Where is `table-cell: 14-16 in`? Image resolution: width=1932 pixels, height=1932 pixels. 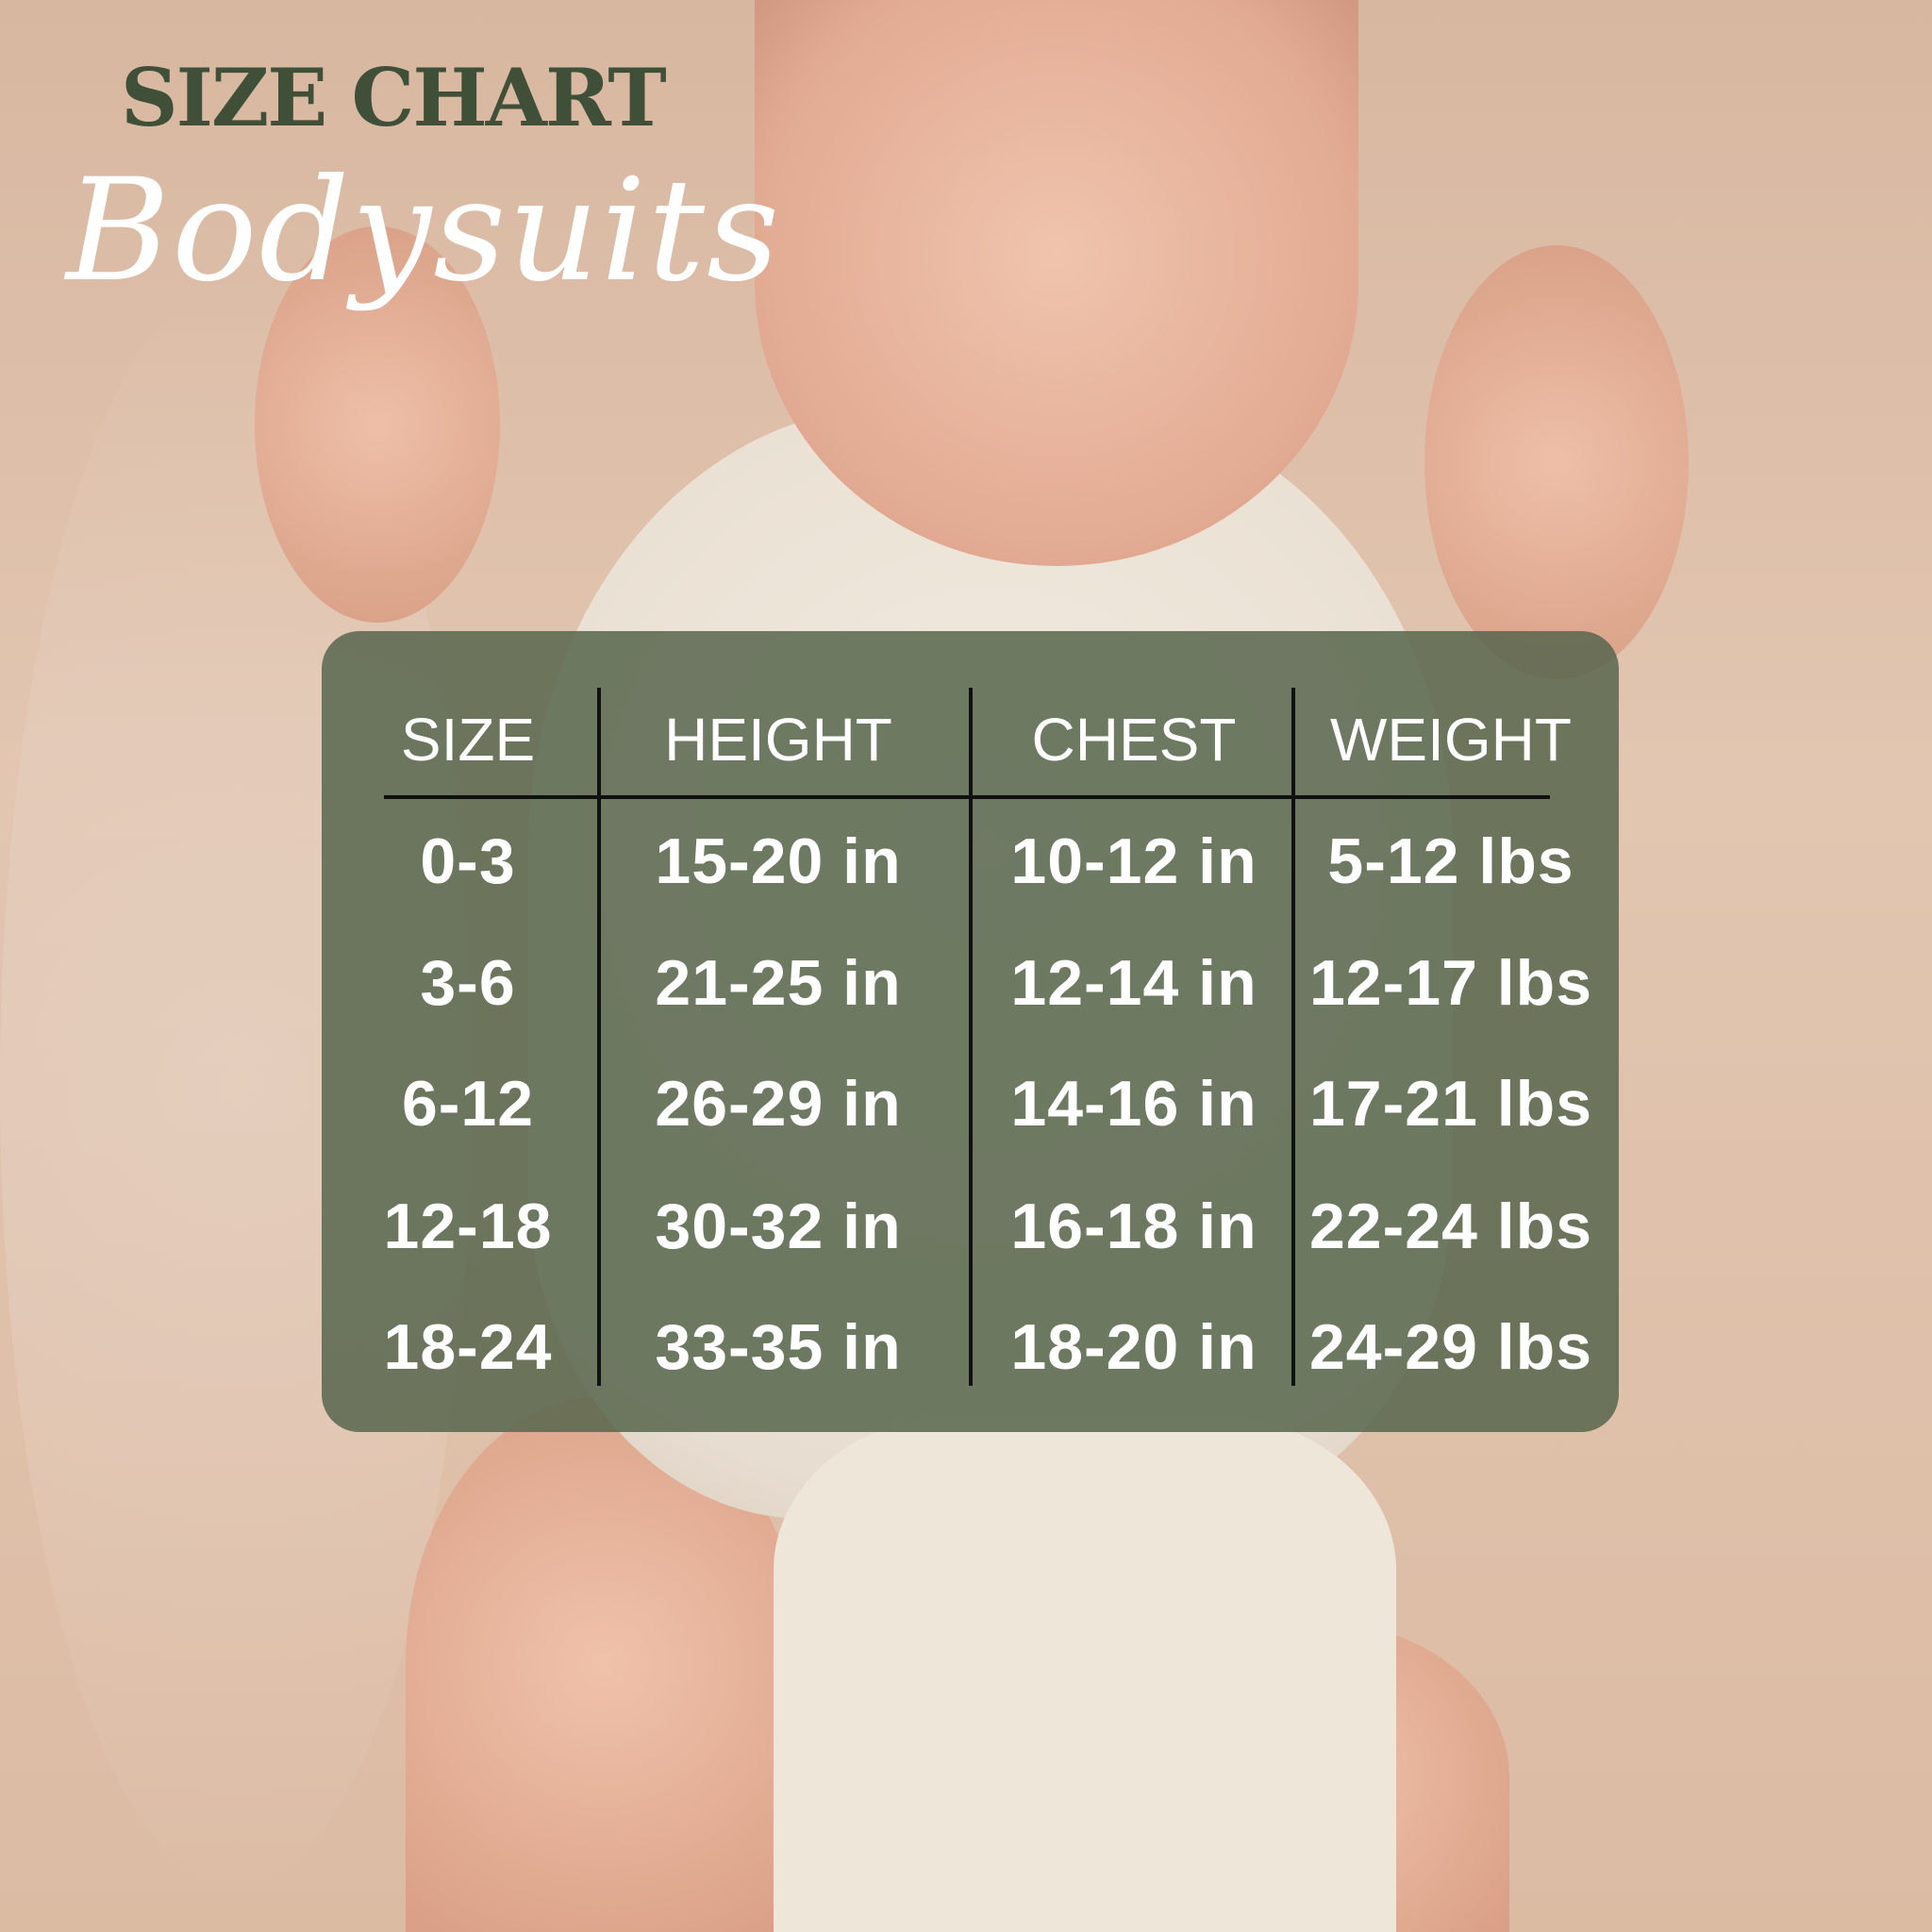
table-cell: 14-16 in is located at coordinates (1133, 1104).